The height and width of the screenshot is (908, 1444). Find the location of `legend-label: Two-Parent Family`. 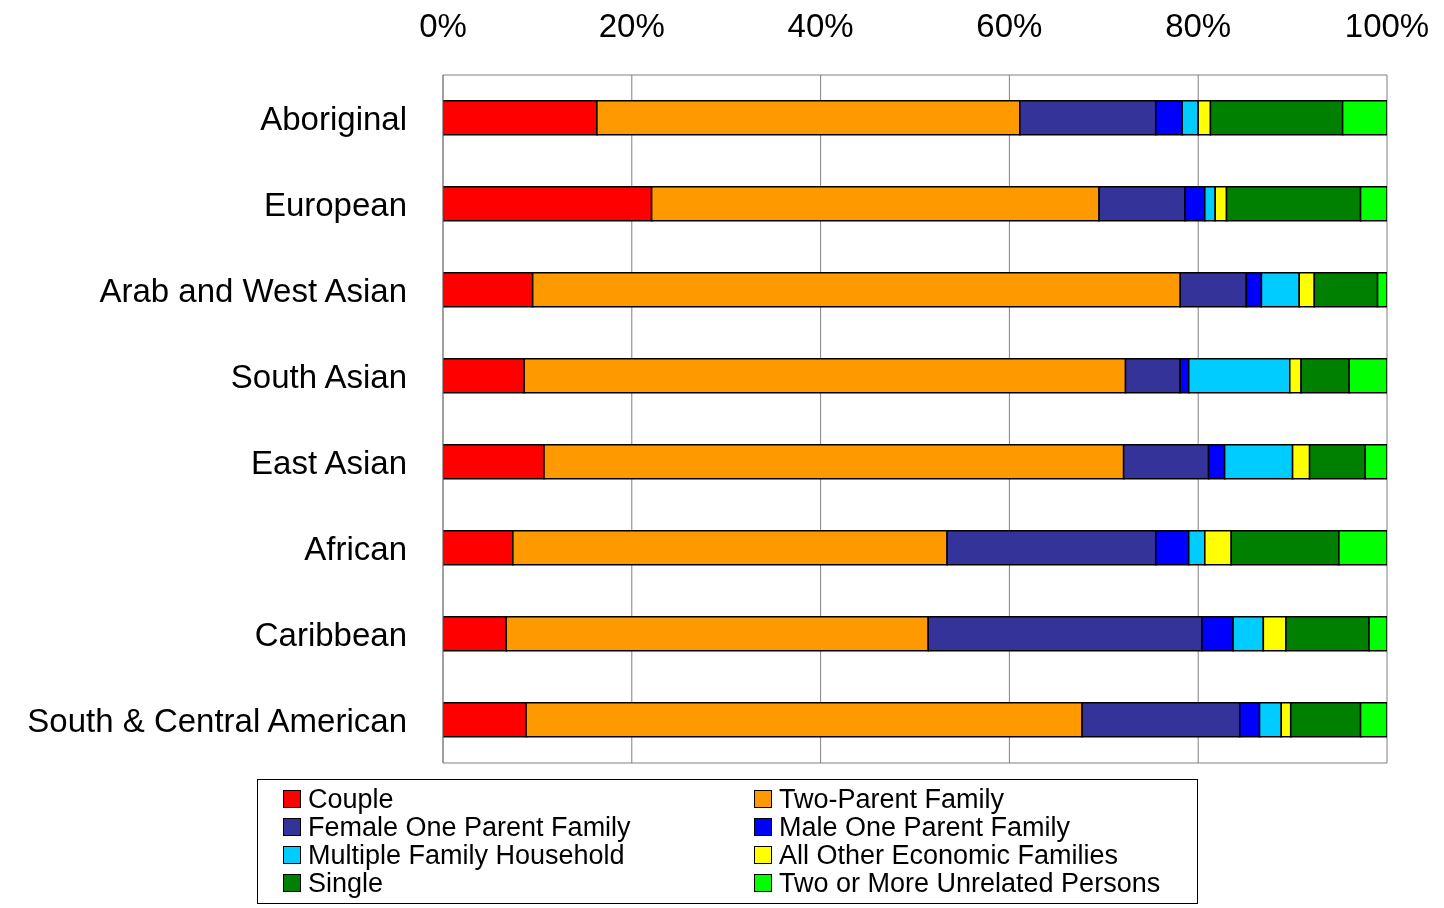

legend-label: Two-Parent Family is located at coordinates (892, 799).